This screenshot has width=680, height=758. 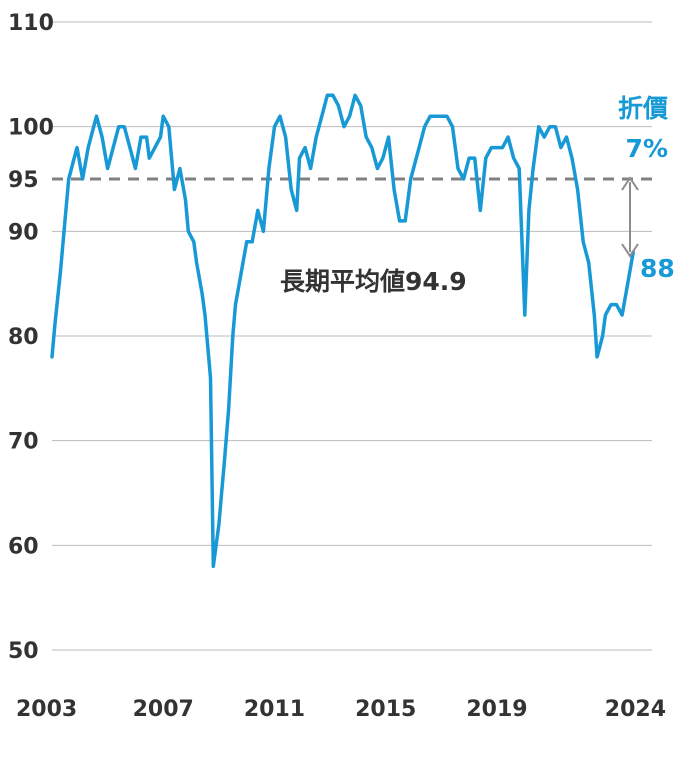 What do you see at coordinates (385, 709) in the screenshot?
I see `x-tick-label-2015: 2015` at bounding box center [385, 709].